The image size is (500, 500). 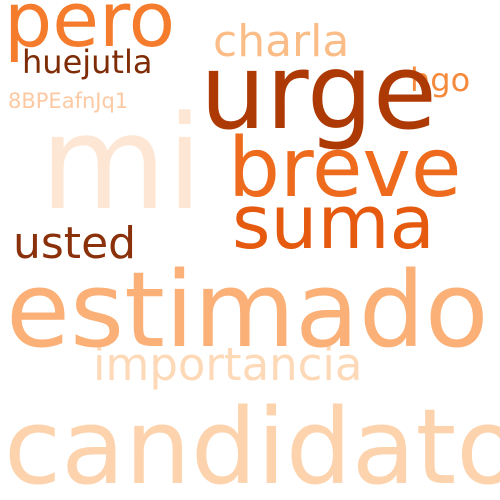 What do you see at coordinates (68, 101) in the screenshot?
I see `word-code: 8BPEafnJq1` at bounding box center [68, 101].